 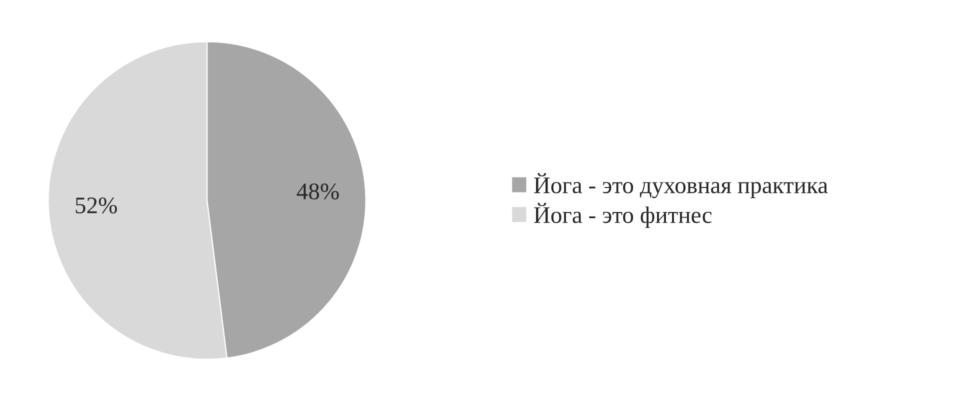 I want to click on data-label: 48%, so click(x=317, y=191).